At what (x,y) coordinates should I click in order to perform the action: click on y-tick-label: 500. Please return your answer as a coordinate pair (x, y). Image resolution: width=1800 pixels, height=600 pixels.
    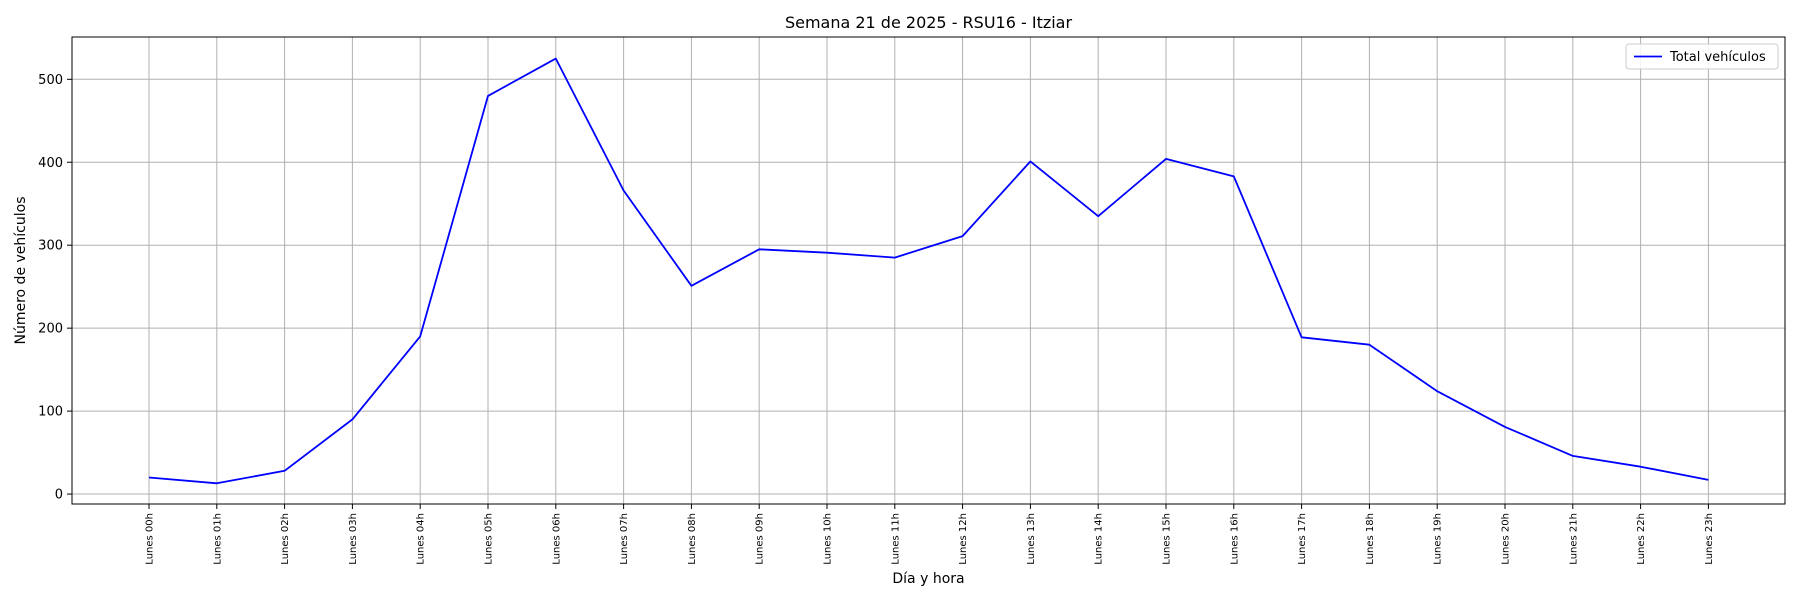
    Looking at the image, I should click on (50, 80).